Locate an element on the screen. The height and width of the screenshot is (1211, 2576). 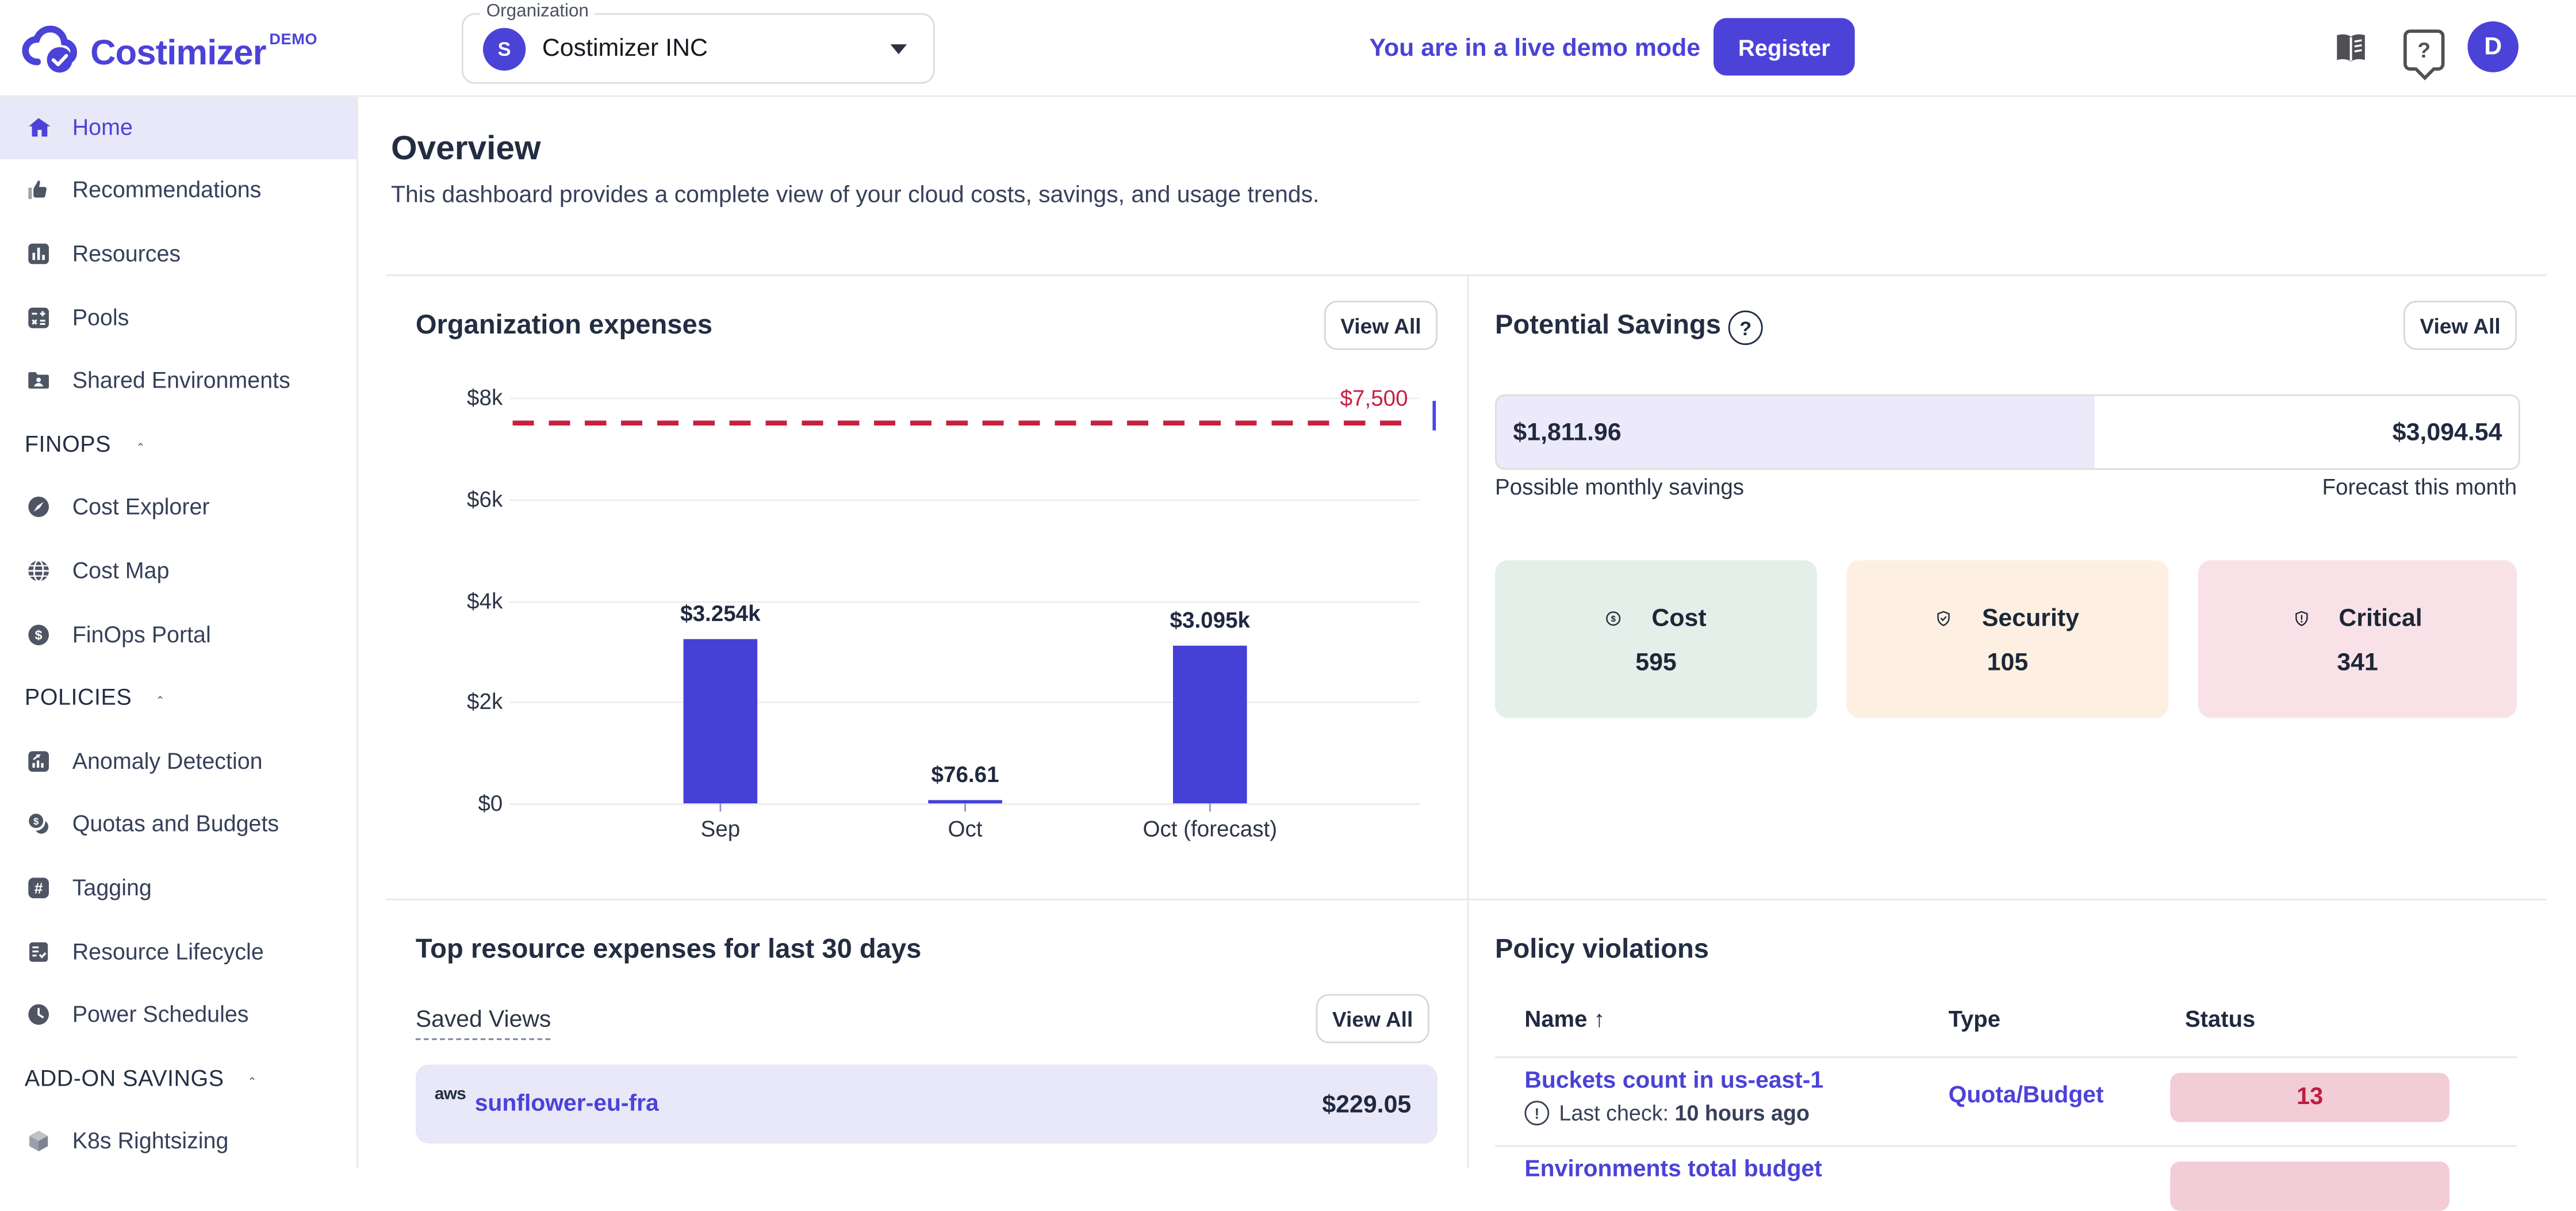
y-axis-tick-label: $4k is located at coordinates (485, 600).